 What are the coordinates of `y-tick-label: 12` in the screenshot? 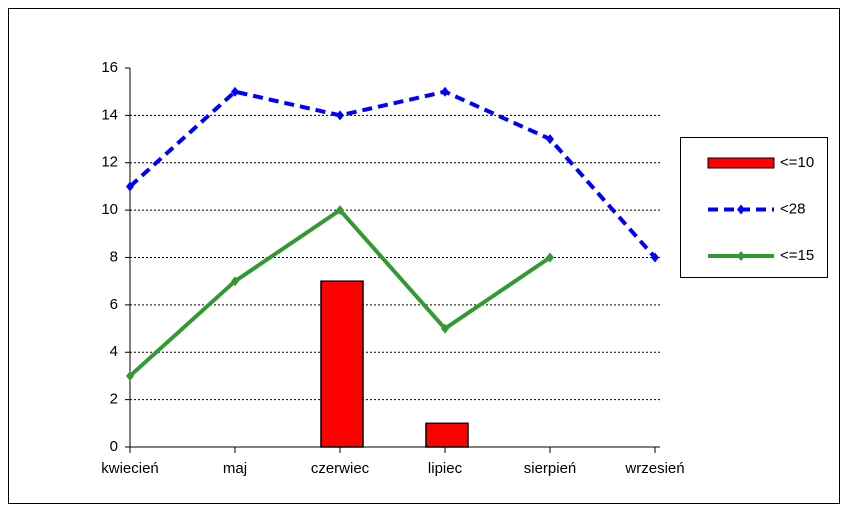 It's located at (109, 162).